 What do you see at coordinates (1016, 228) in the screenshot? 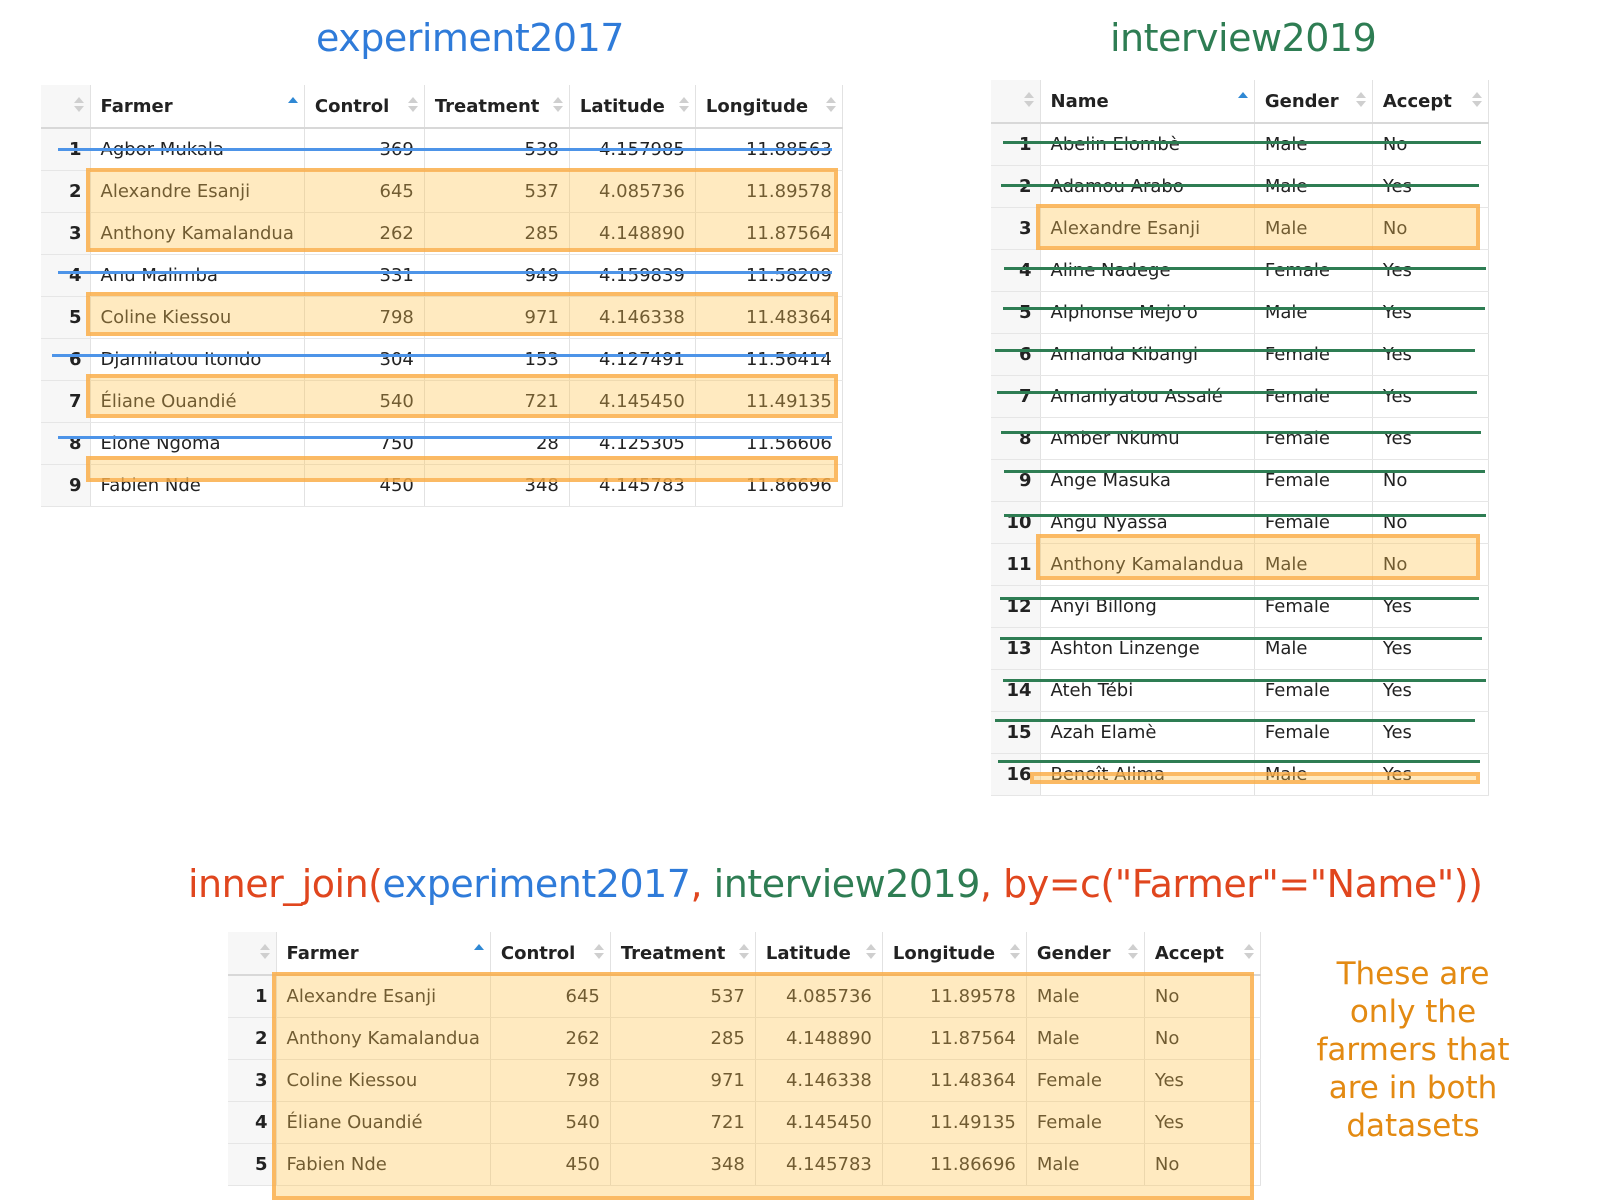
I see `cell-index: 3` at bounding box center [1016, 228].